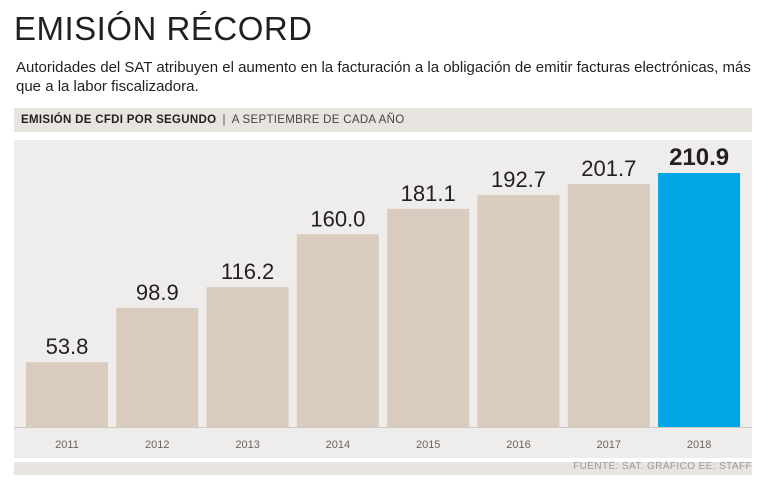 The width and height of the screenshot is (768, 501). Describe the element at coordinates (518, 179) in the screenshot. I see `value-label-2016: 192.7` at that location.